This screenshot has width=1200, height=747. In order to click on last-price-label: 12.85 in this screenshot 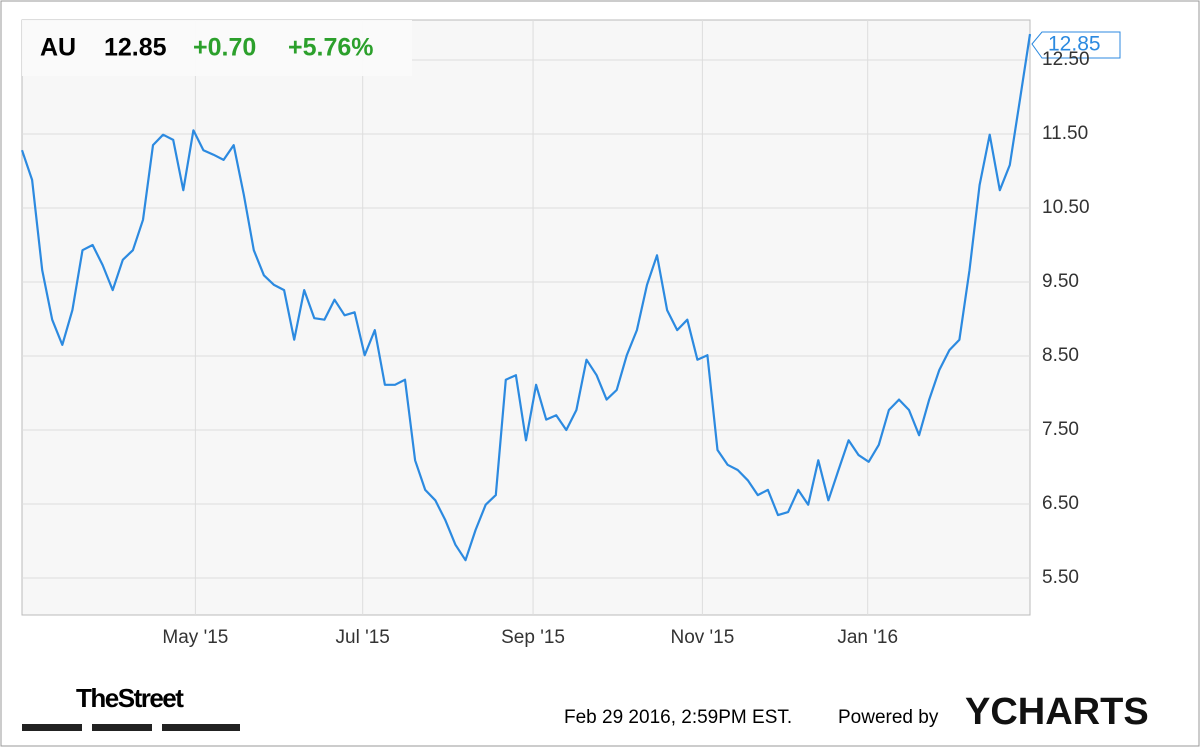, I will do `click(1074, 44)`.